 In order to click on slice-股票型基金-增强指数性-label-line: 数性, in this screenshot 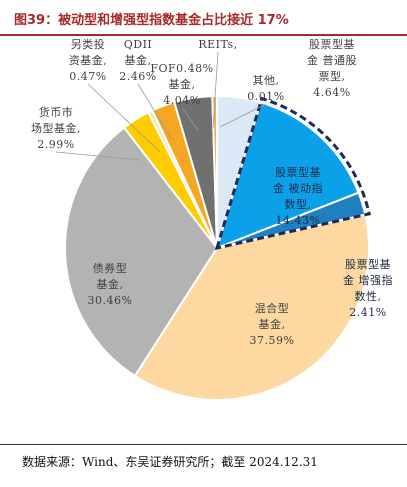, I will do `click(368, 296)`.